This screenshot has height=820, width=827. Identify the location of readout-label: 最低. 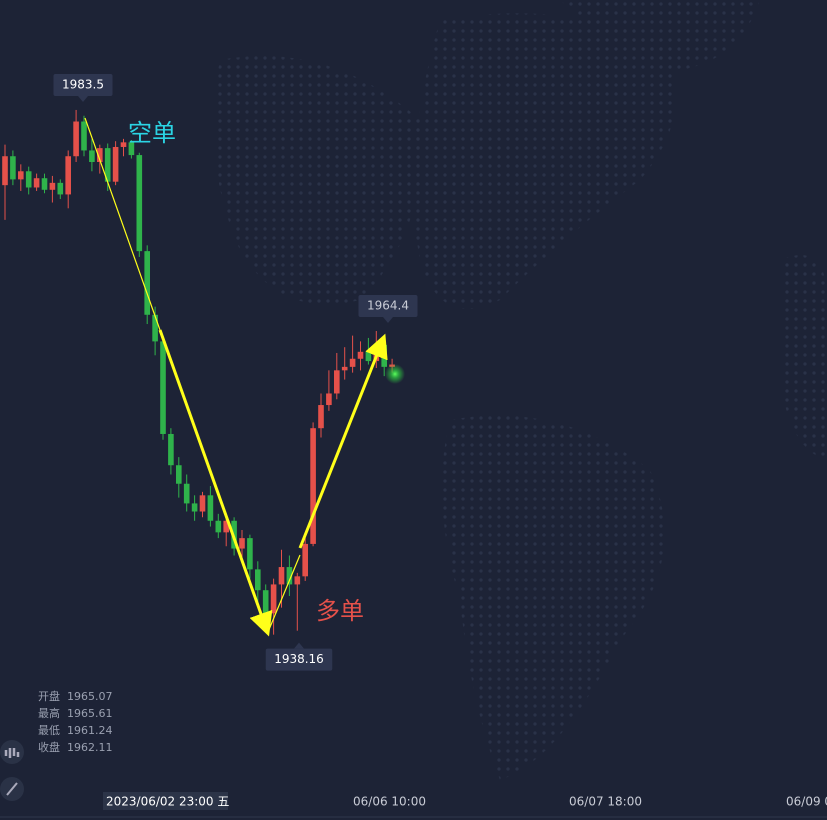
(49, 730).